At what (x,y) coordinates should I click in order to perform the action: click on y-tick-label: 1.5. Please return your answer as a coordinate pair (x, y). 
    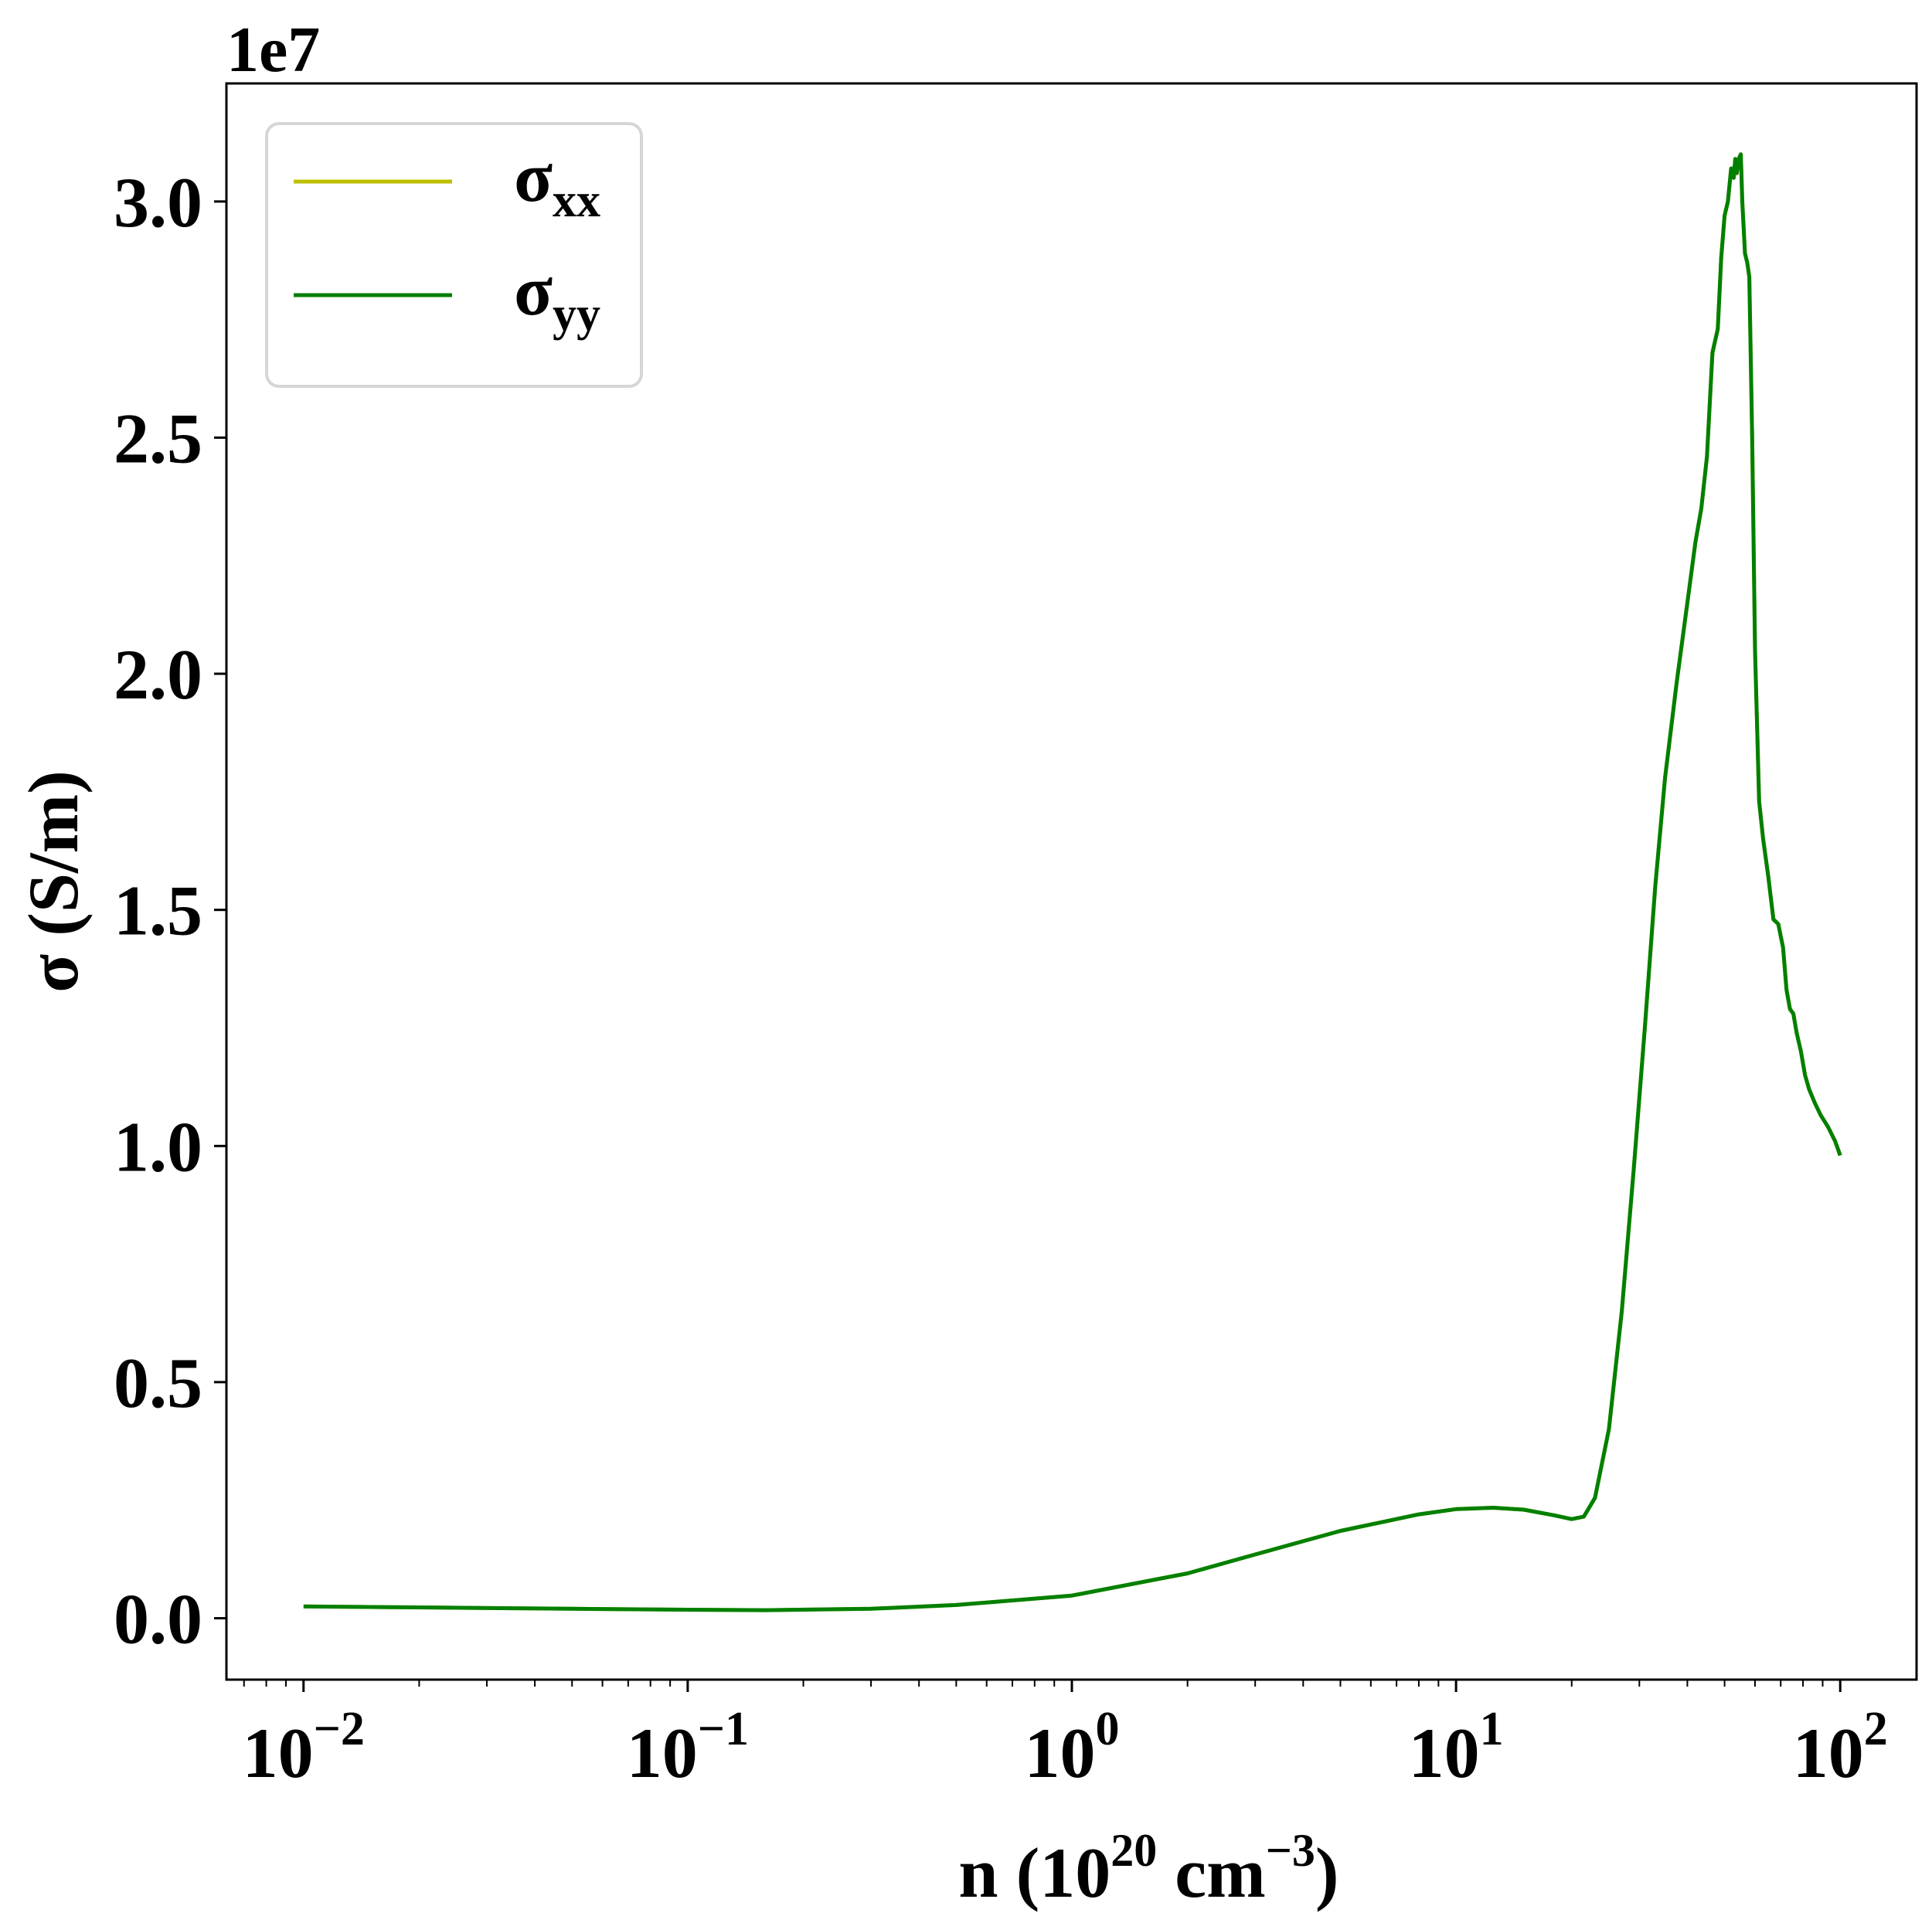
    Looking at the image, I should click on (158, 910).